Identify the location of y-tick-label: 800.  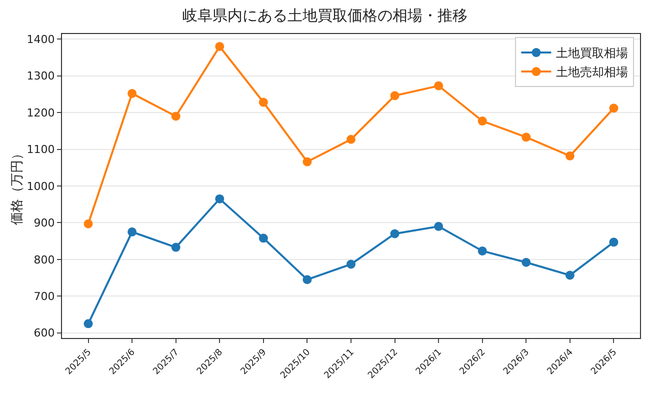
(44, 259).